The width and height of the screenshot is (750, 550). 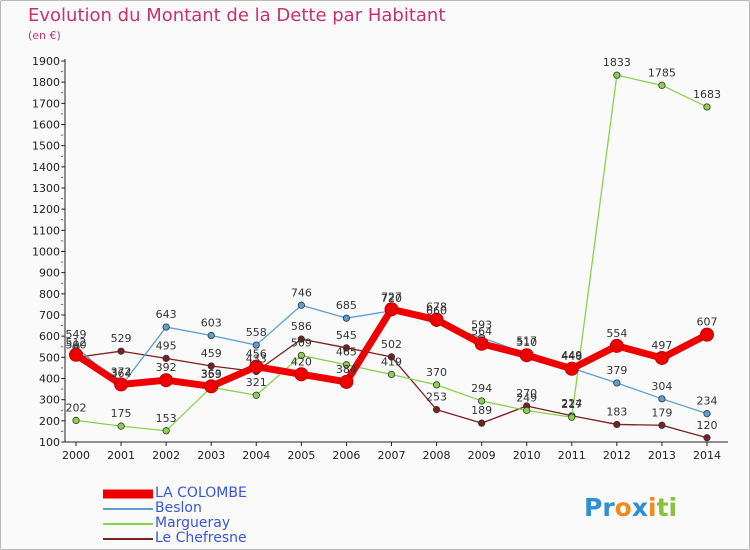 I want to click on data-label: 189, so click(x=481, y=410).